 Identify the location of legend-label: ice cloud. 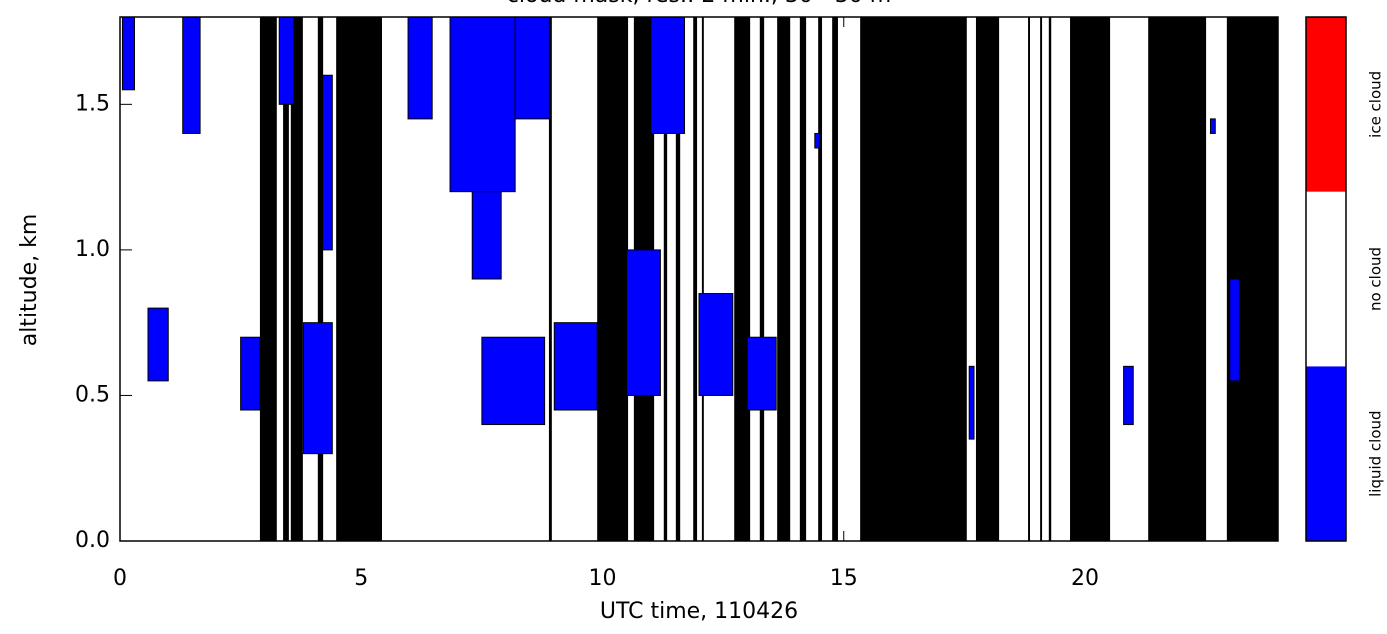
(1376, 104).